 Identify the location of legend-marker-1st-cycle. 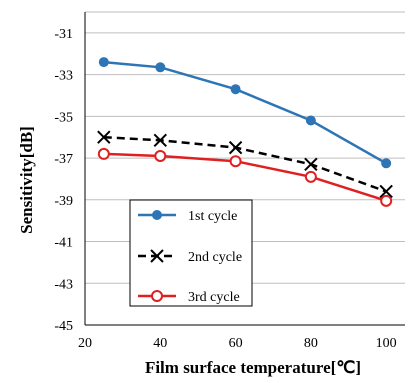
(157, 215).